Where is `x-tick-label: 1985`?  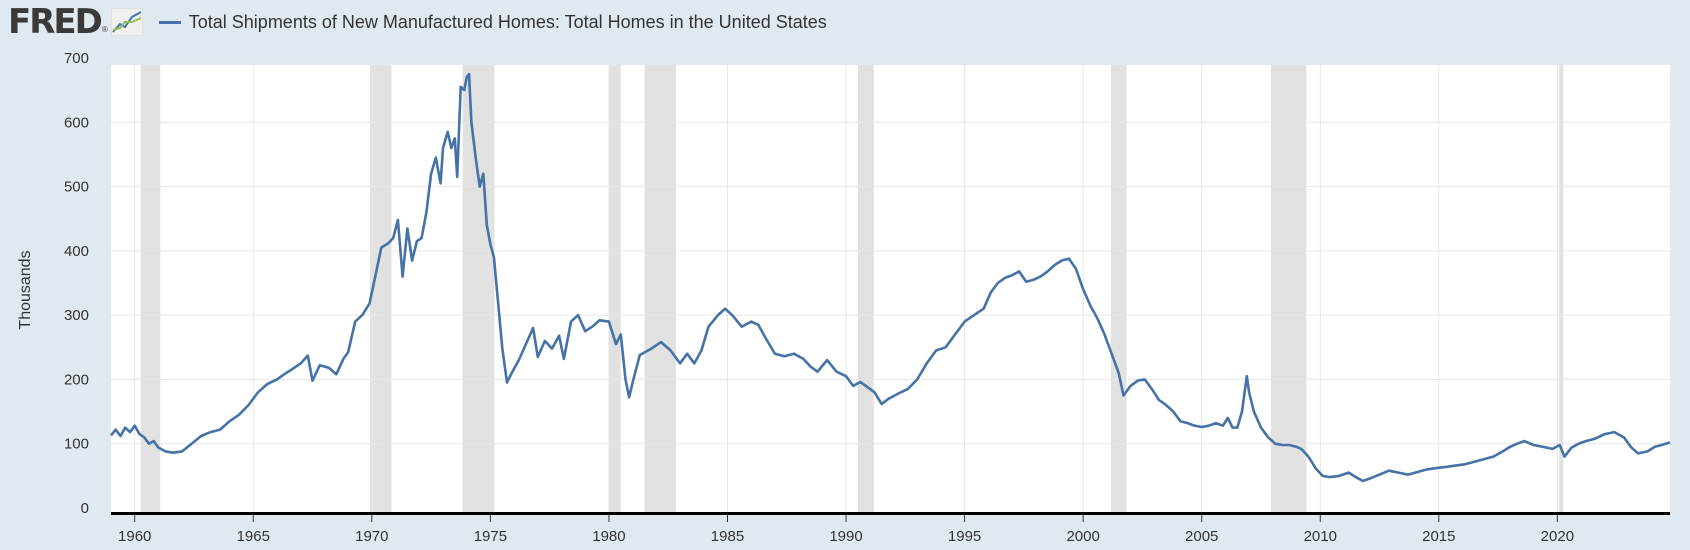
x-tick-label: 1985 is located at coordinates (727, 536).